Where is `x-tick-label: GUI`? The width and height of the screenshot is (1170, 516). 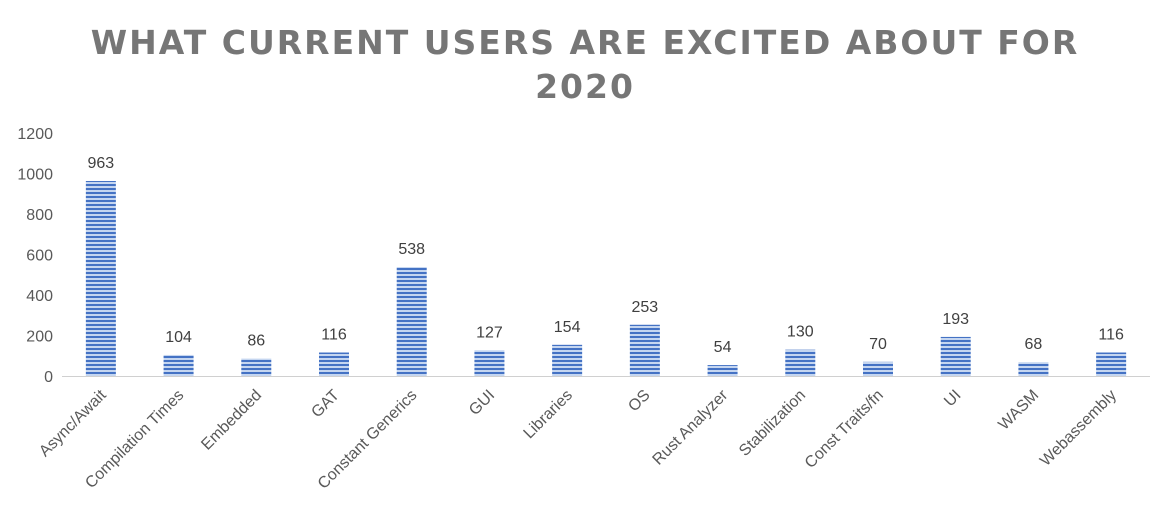 x-tick-label: GUI is located at coordinates (482, 403).